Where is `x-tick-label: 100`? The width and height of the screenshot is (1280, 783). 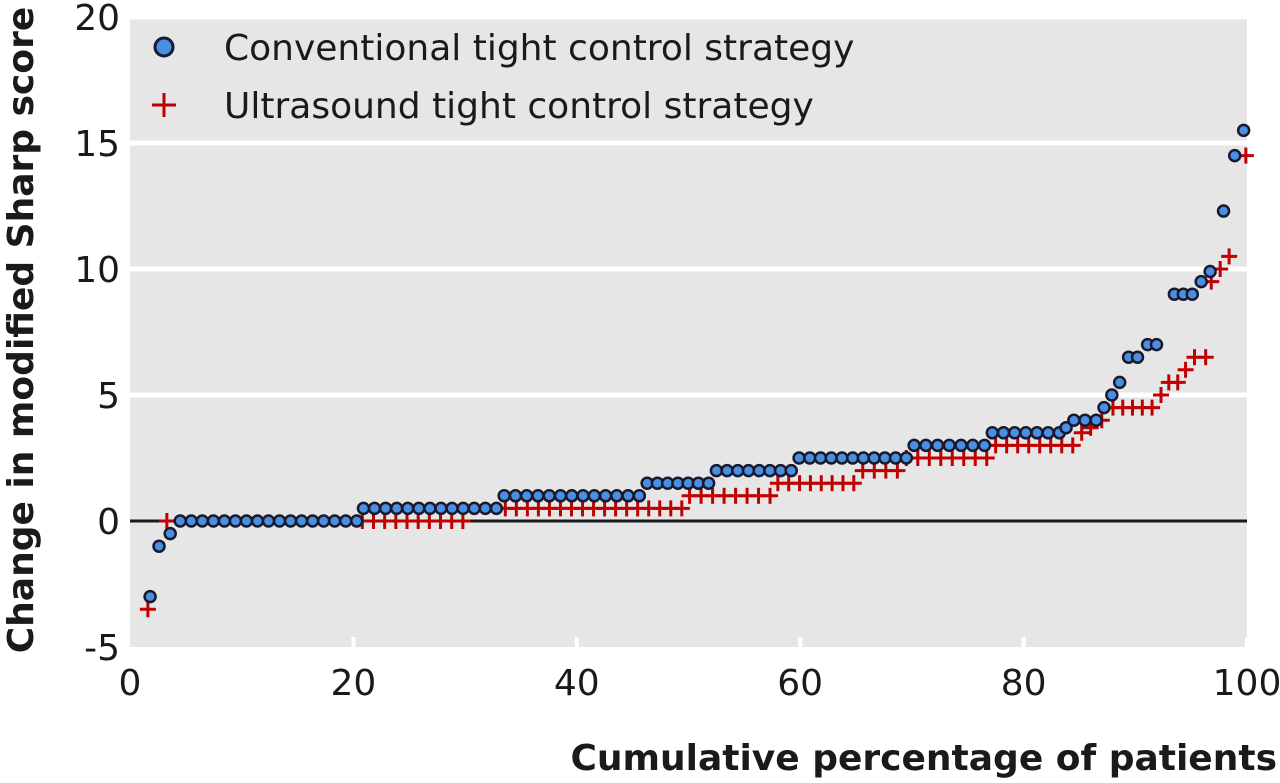 x-tick-label: 100 is located at coordinates (1246, 683).